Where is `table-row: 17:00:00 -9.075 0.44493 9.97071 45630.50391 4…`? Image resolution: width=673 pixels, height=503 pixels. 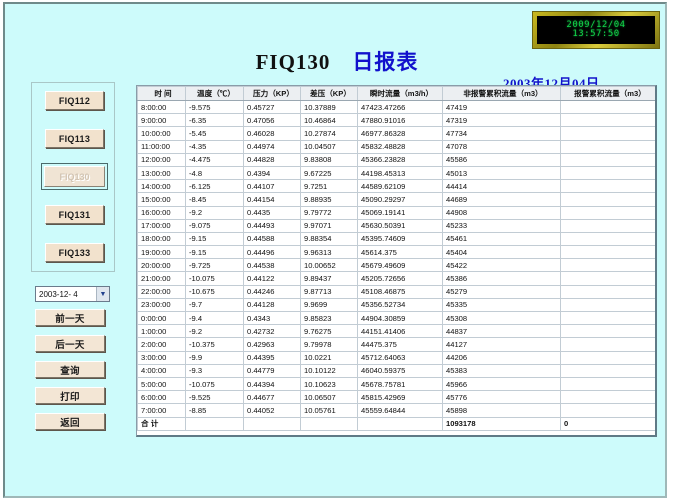 table-row: 17:00:00 -9.075 0.44493 9.97071 45630.50391 4… is located at coordinates (396, 225).